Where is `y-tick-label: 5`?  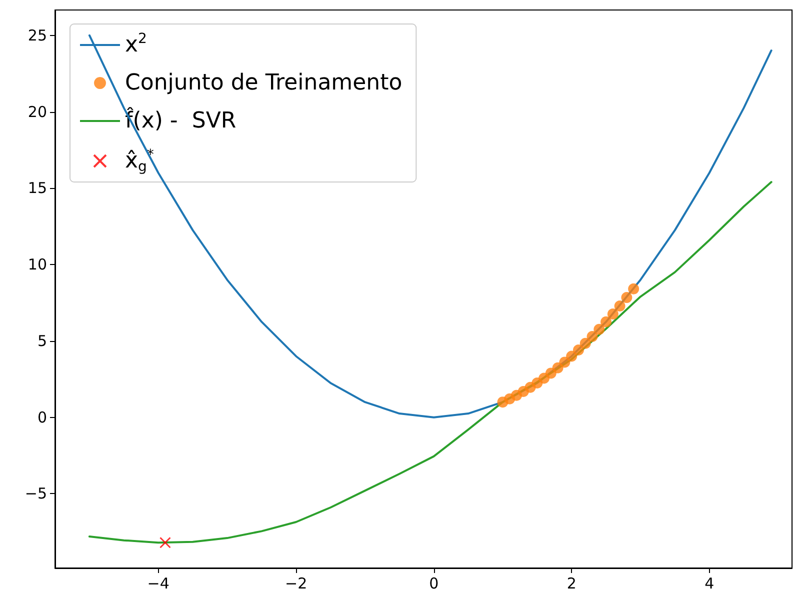 y-tick-label: 5 is located at coordinates (42, 341).